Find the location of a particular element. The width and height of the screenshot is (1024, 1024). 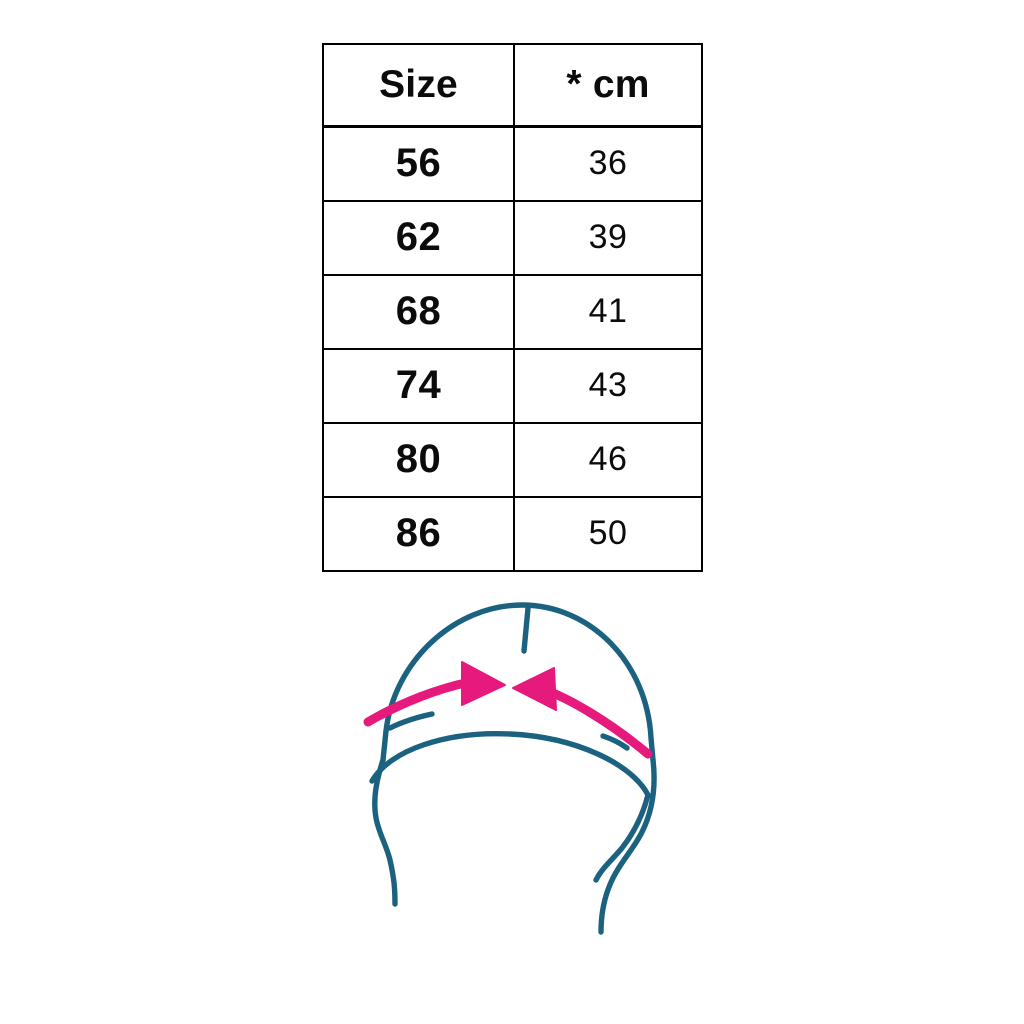

hat-top-seam is located at coordinates (526, 629).